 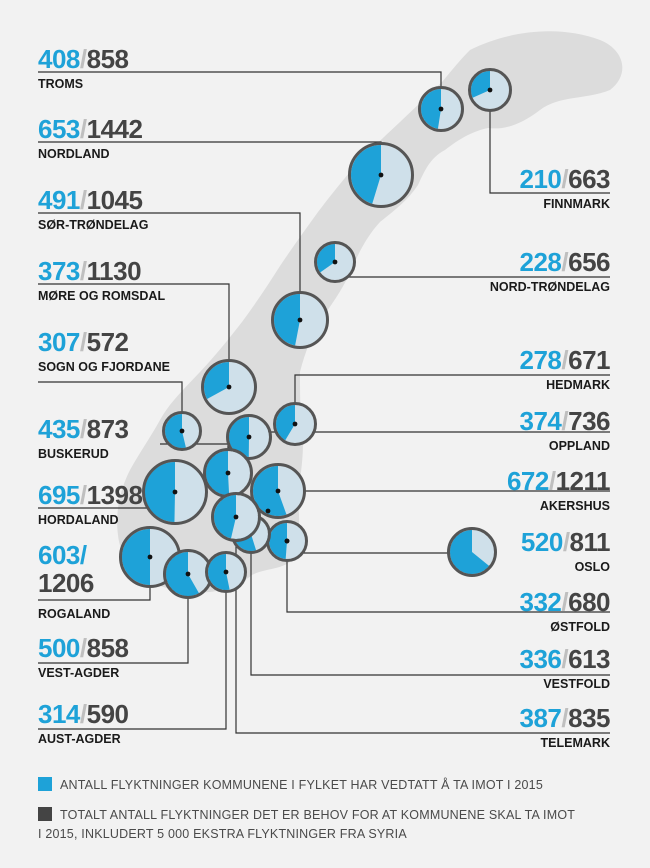 I want to click on value-hordaland: 695/1398, so click(x=90, y=495).